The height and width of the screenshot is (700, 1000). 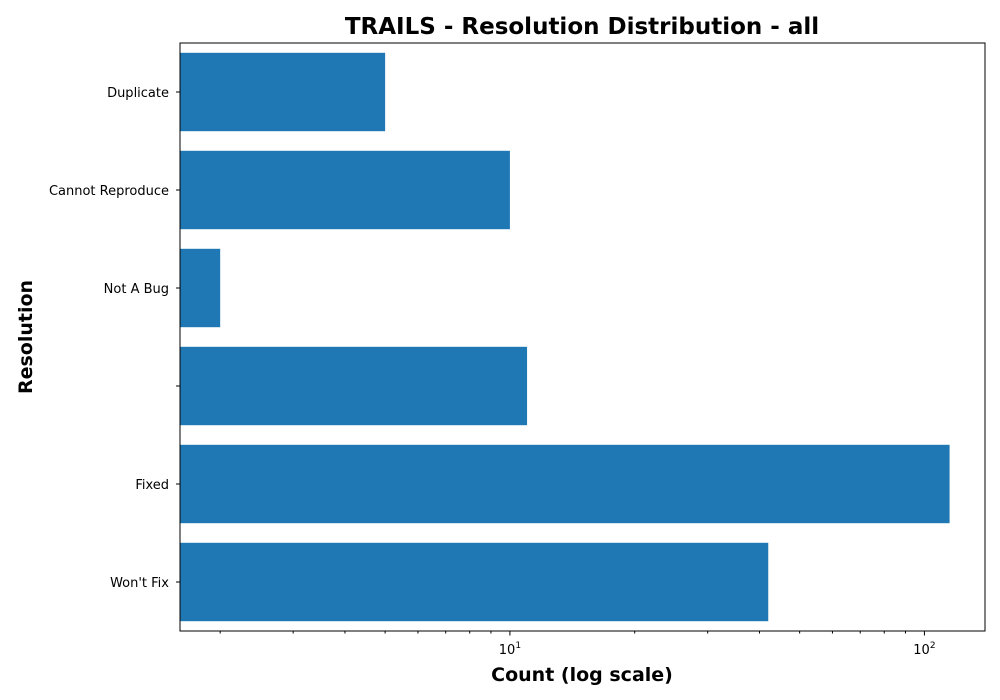 I want to click on y-tick-label: Not A Bug, so click(x=136, y=289).